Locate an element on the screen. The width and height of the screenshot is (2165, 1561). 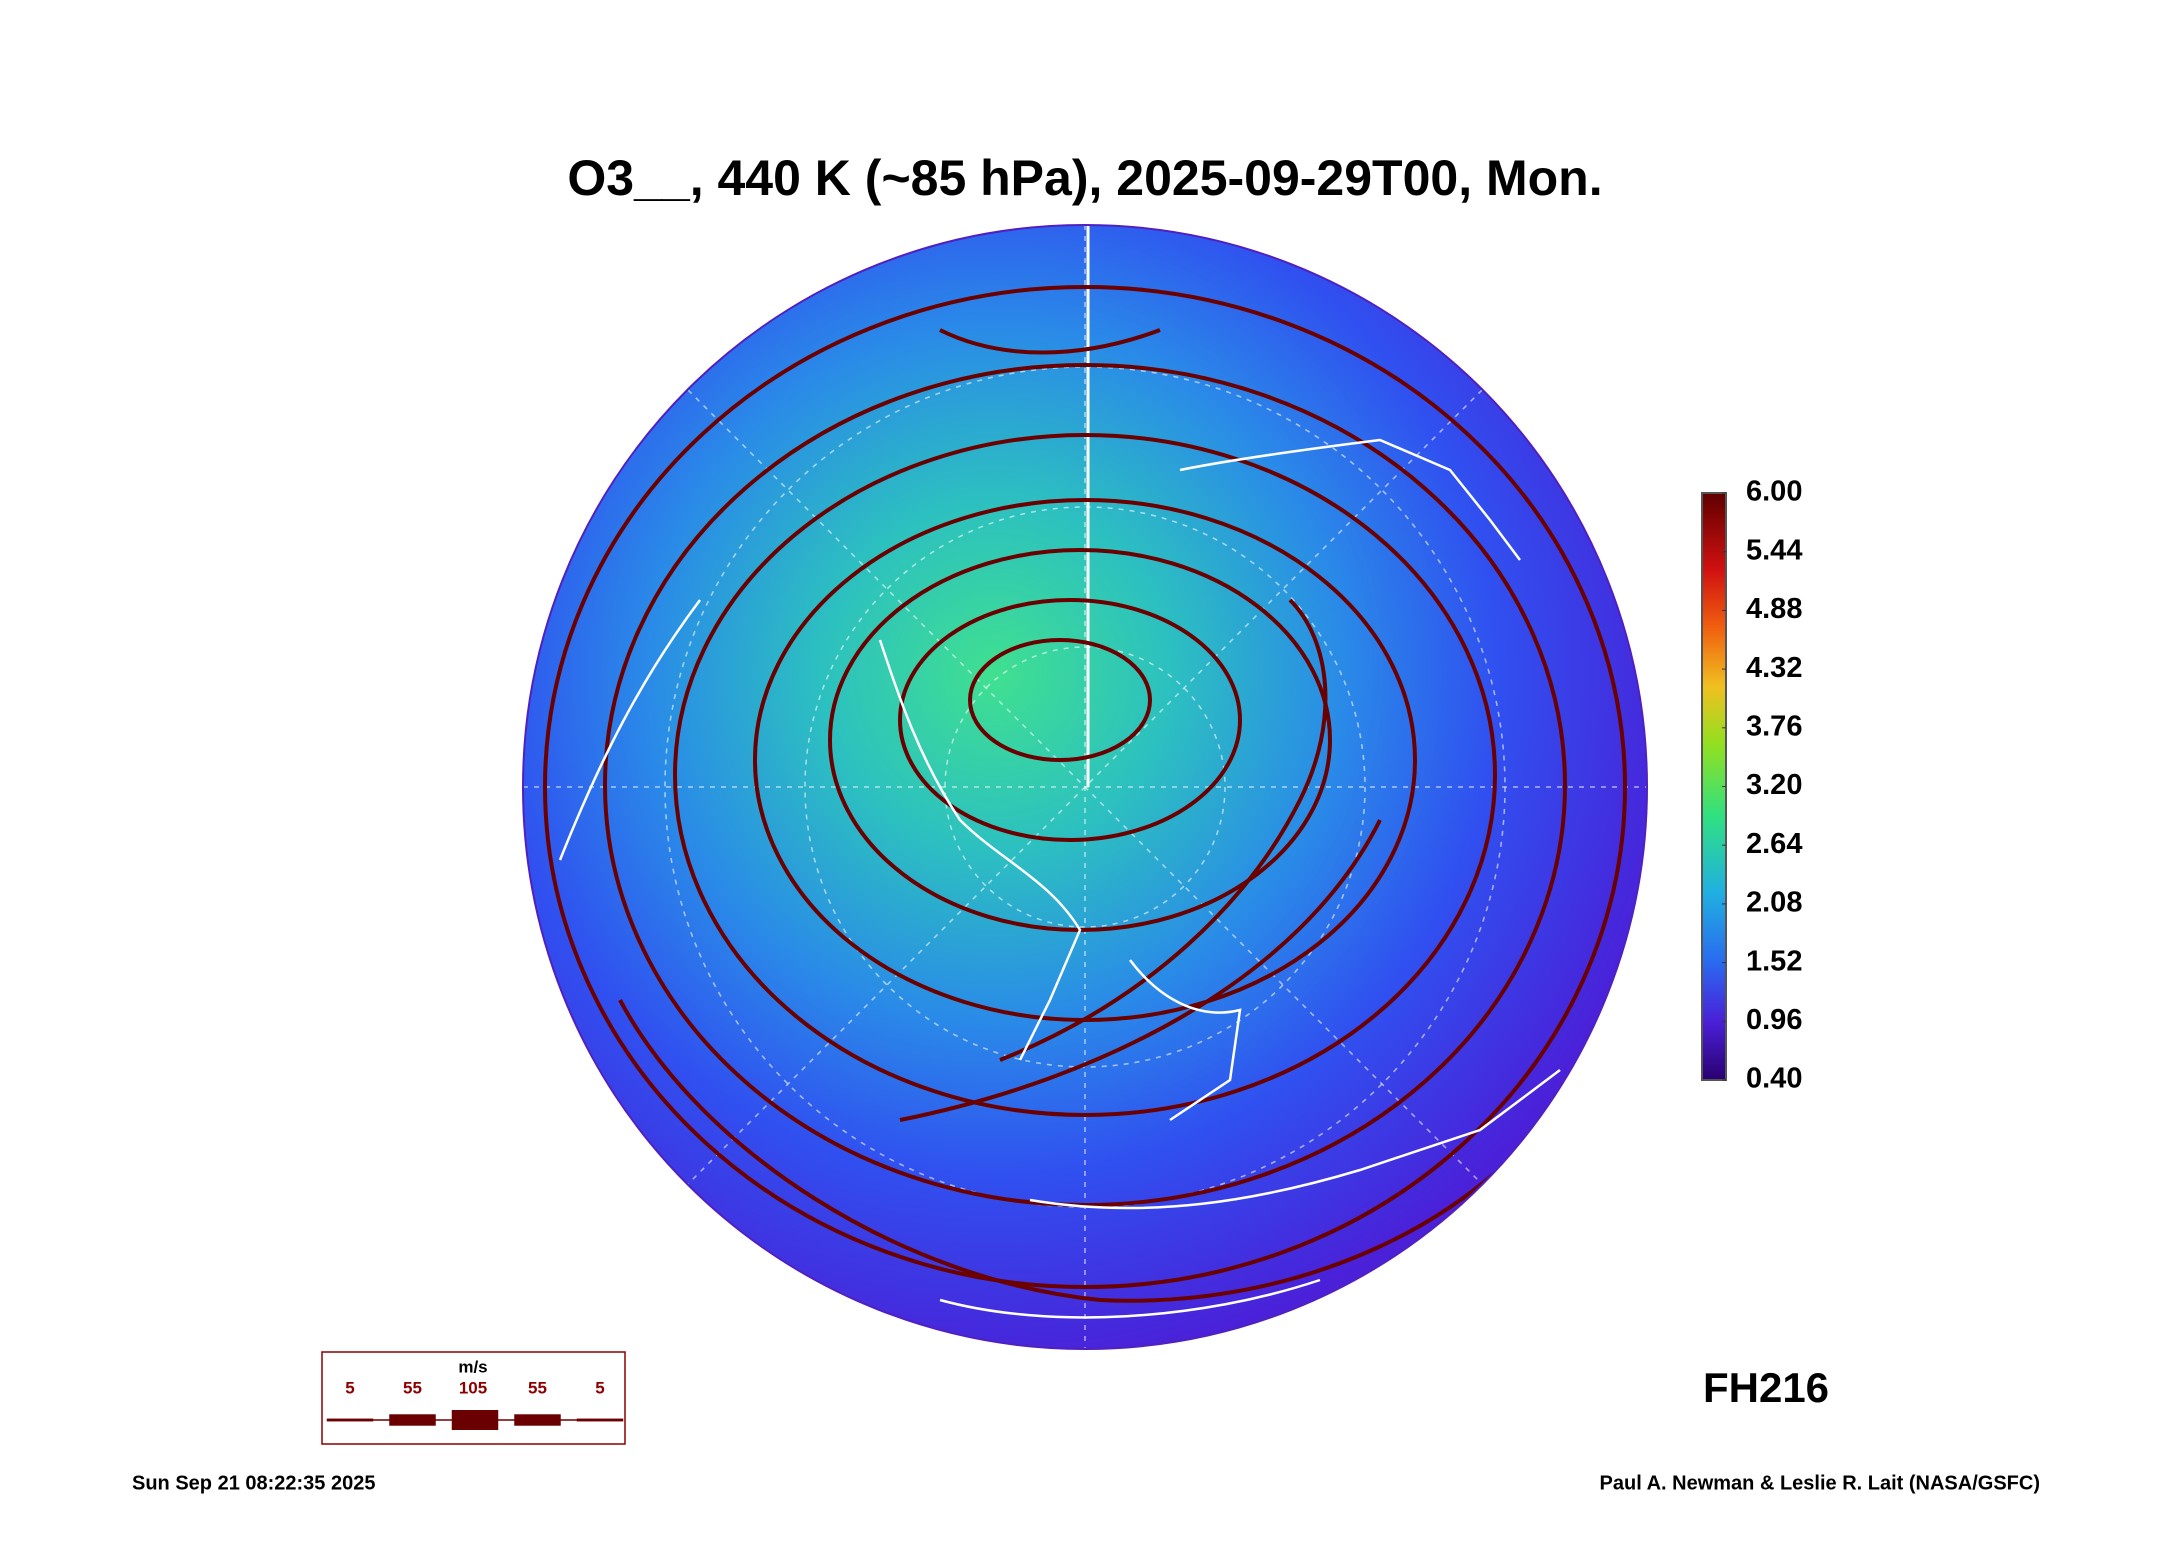
colorbar-label: 4.88 is located at coordinates (1774, 609).